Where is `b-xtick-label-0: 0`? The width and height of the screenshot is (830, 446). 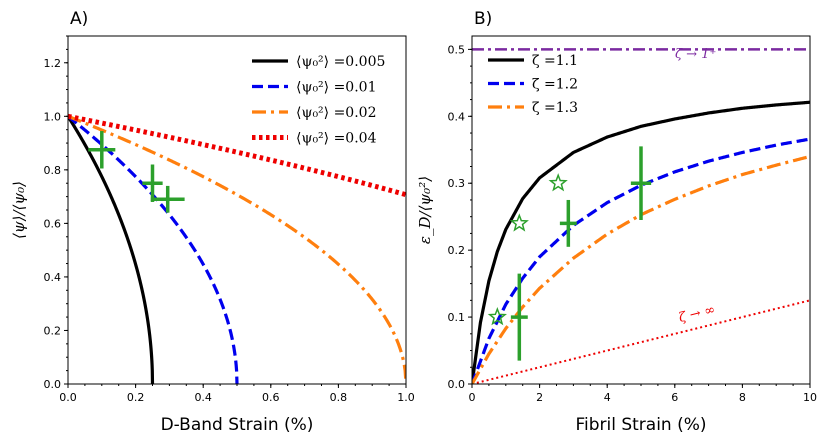 b-xtick-label-0: 0 is located at coordinates (472, 397).